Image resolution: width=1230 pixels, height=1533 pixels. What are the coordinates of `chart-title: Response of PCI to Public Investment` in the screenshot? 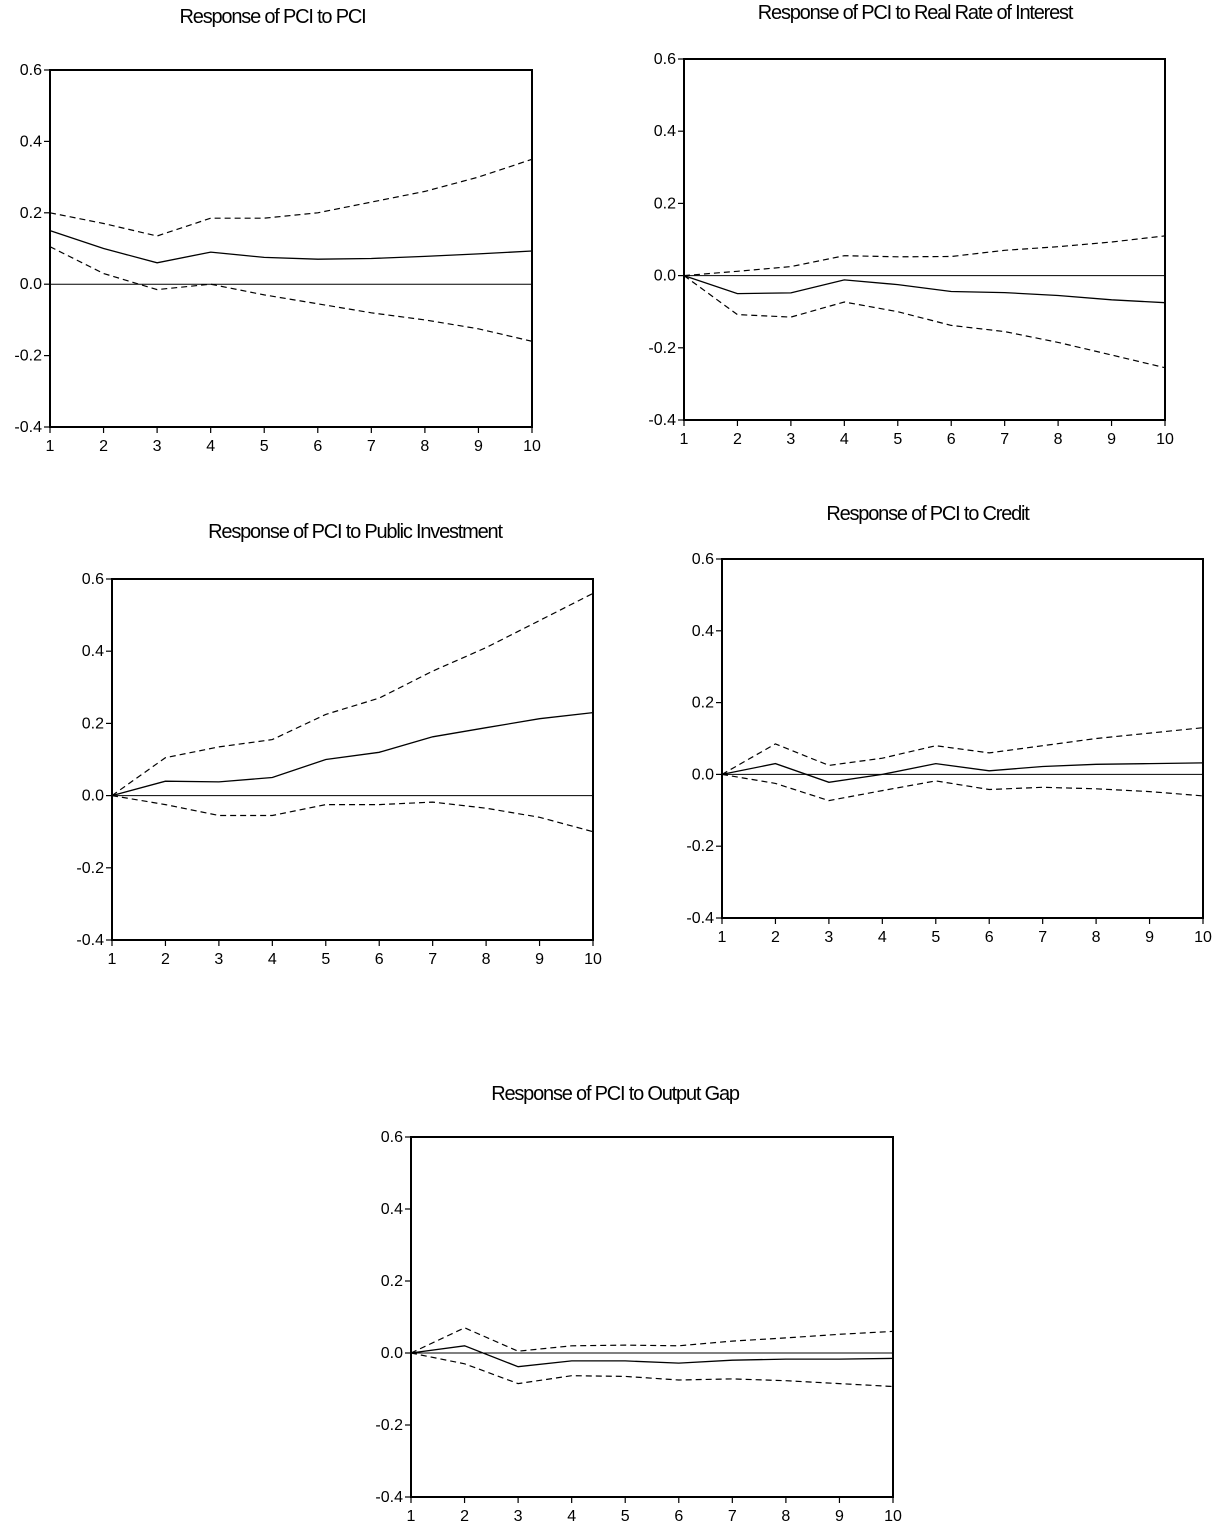 It's located at (355, 532).